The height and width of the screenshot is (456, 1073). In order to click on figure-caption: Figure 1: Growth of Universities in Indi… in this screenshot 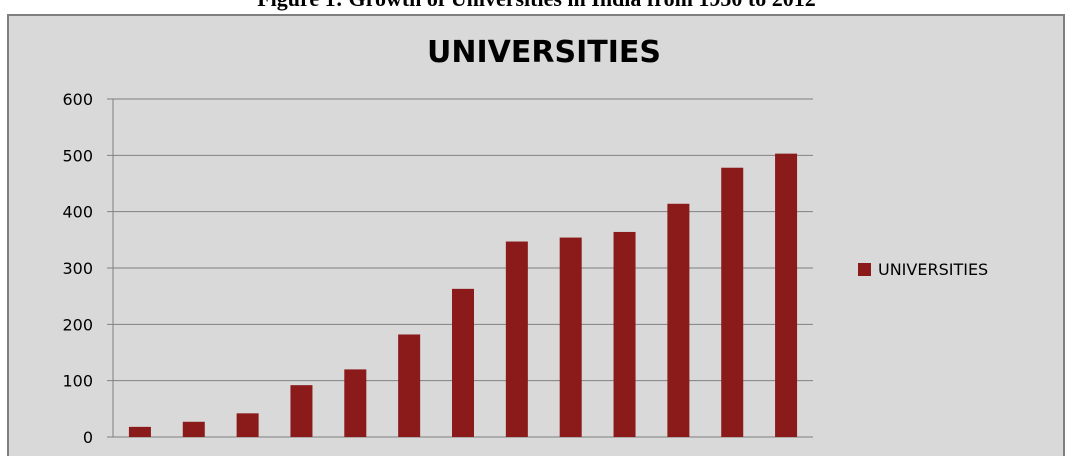, I will do `click(536, 5)`.